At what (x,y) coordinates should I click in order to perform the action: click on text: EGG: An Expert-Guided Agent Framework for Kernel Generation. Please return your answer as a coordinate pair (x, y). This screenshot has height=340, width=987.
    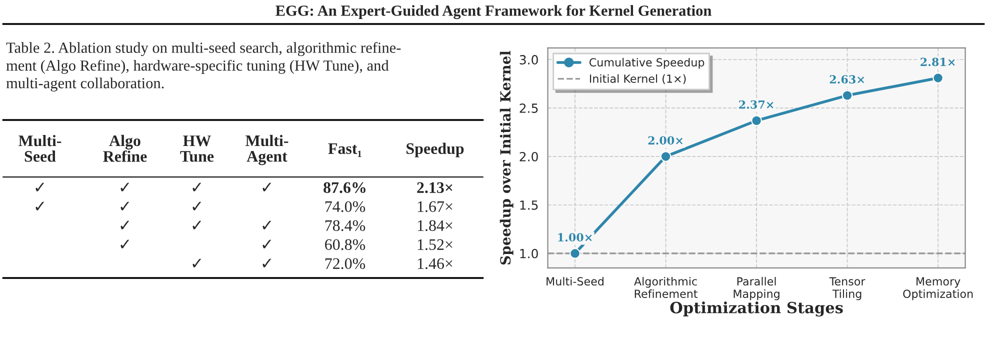
    Looking at the image, I should click on (494, 12).